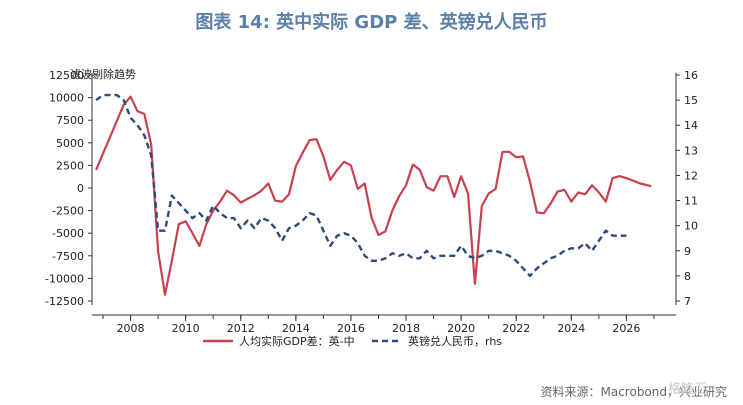 This screenshot has height=405, width=743. Describe the element at coordinates (691, 125) in the screenshot. I see `y-right-tick-label: 14` at that location.